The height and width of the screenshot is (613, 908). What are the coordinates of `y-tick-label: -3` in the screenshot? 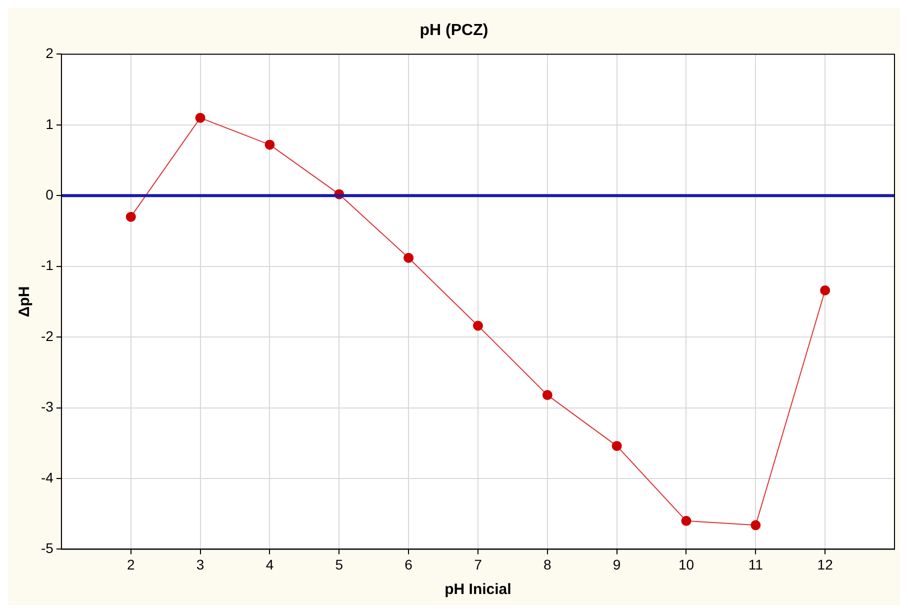 It's located at (47, 406).